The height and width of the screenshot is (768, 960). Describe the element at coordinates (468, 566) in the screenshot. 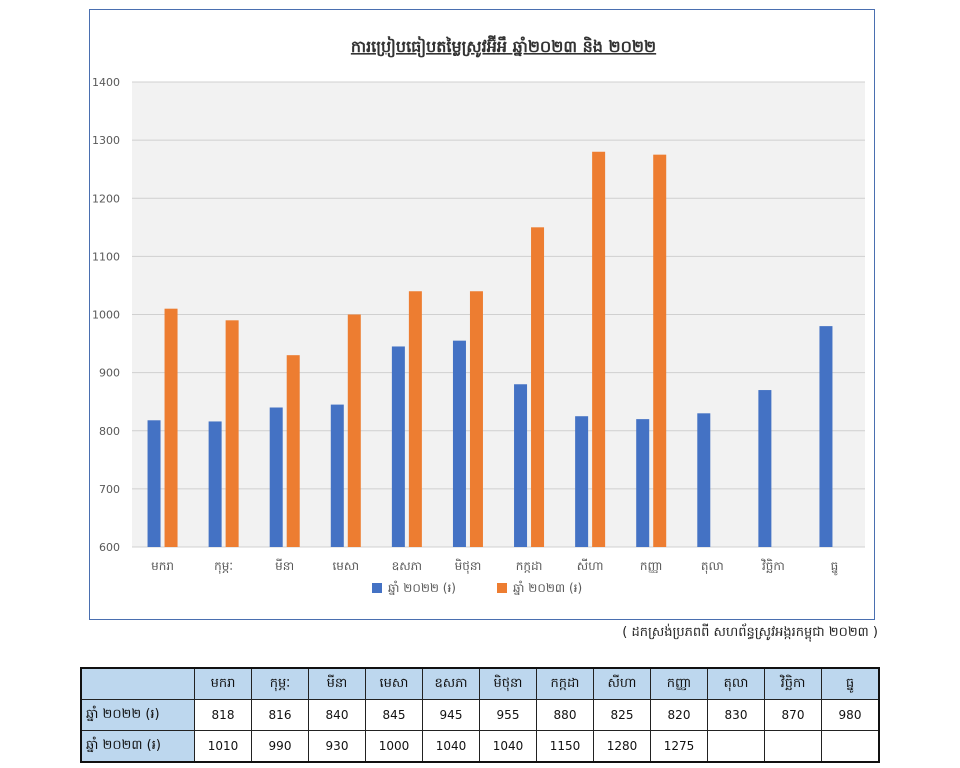

I see `x-tick-label: មិថុនា` at that location.